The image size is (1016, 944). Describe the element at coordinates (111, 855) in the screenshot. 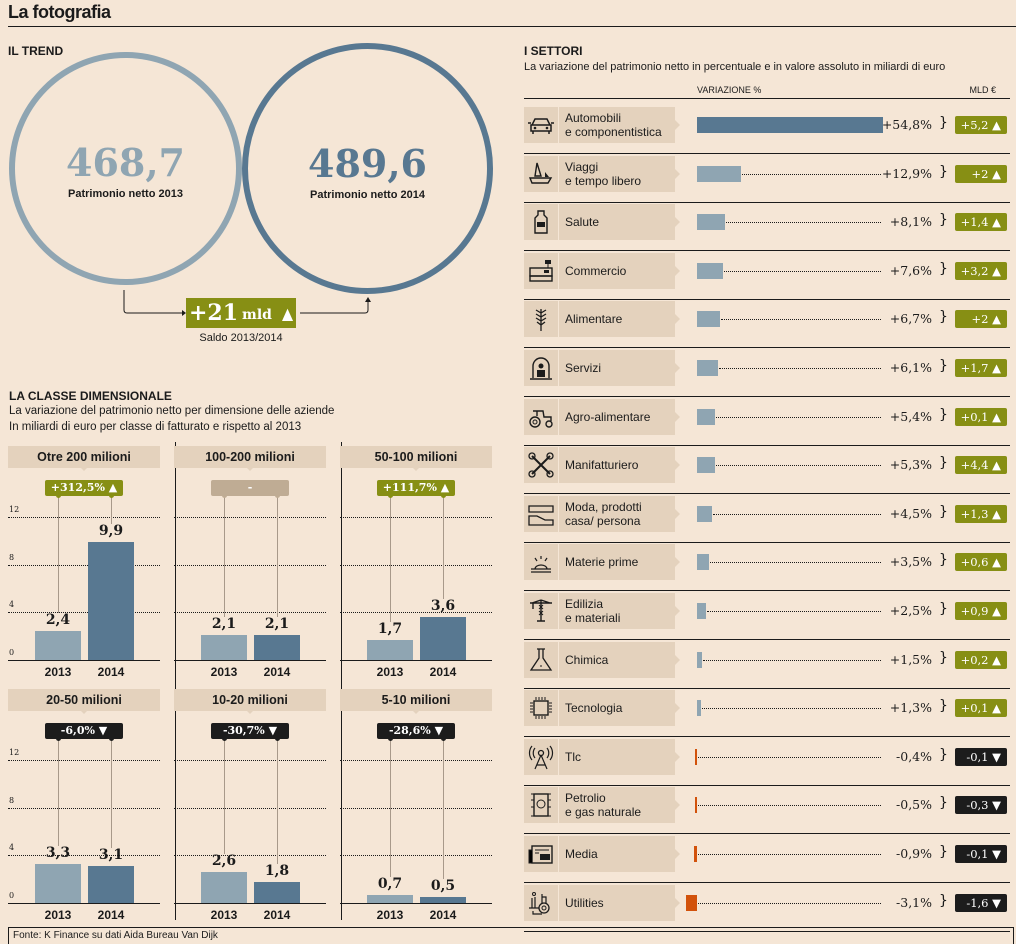

I see `bar-value-label: 3,1` at that location.